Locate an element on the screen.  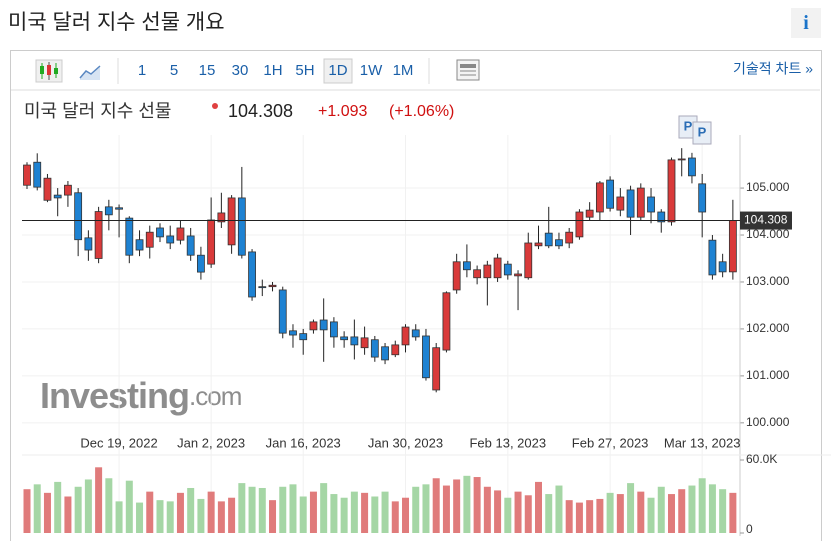
x-tick-label: Feb 13, 2023 is located at coordinates (507, 442).